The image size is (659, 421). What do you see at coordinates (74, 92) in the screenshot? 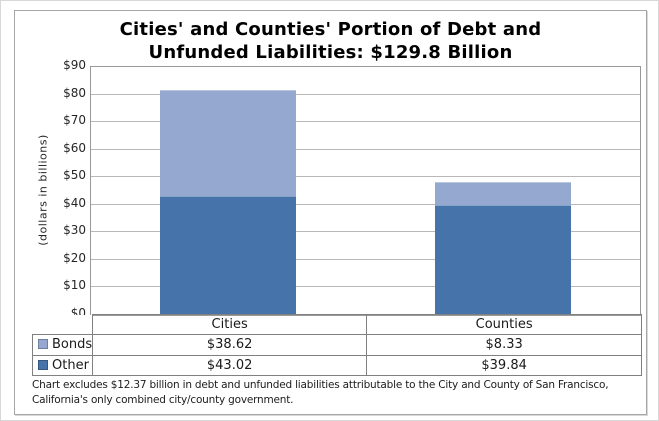
I see `y-tick-label: $80` at bounding box center [74, 92].